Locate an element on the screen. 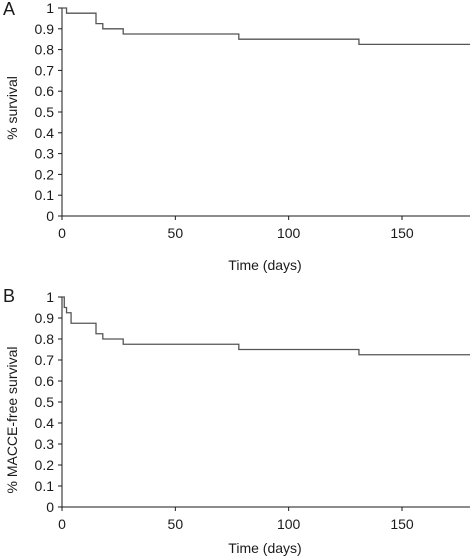  panel-label: B is located at coordinates (9, 296).